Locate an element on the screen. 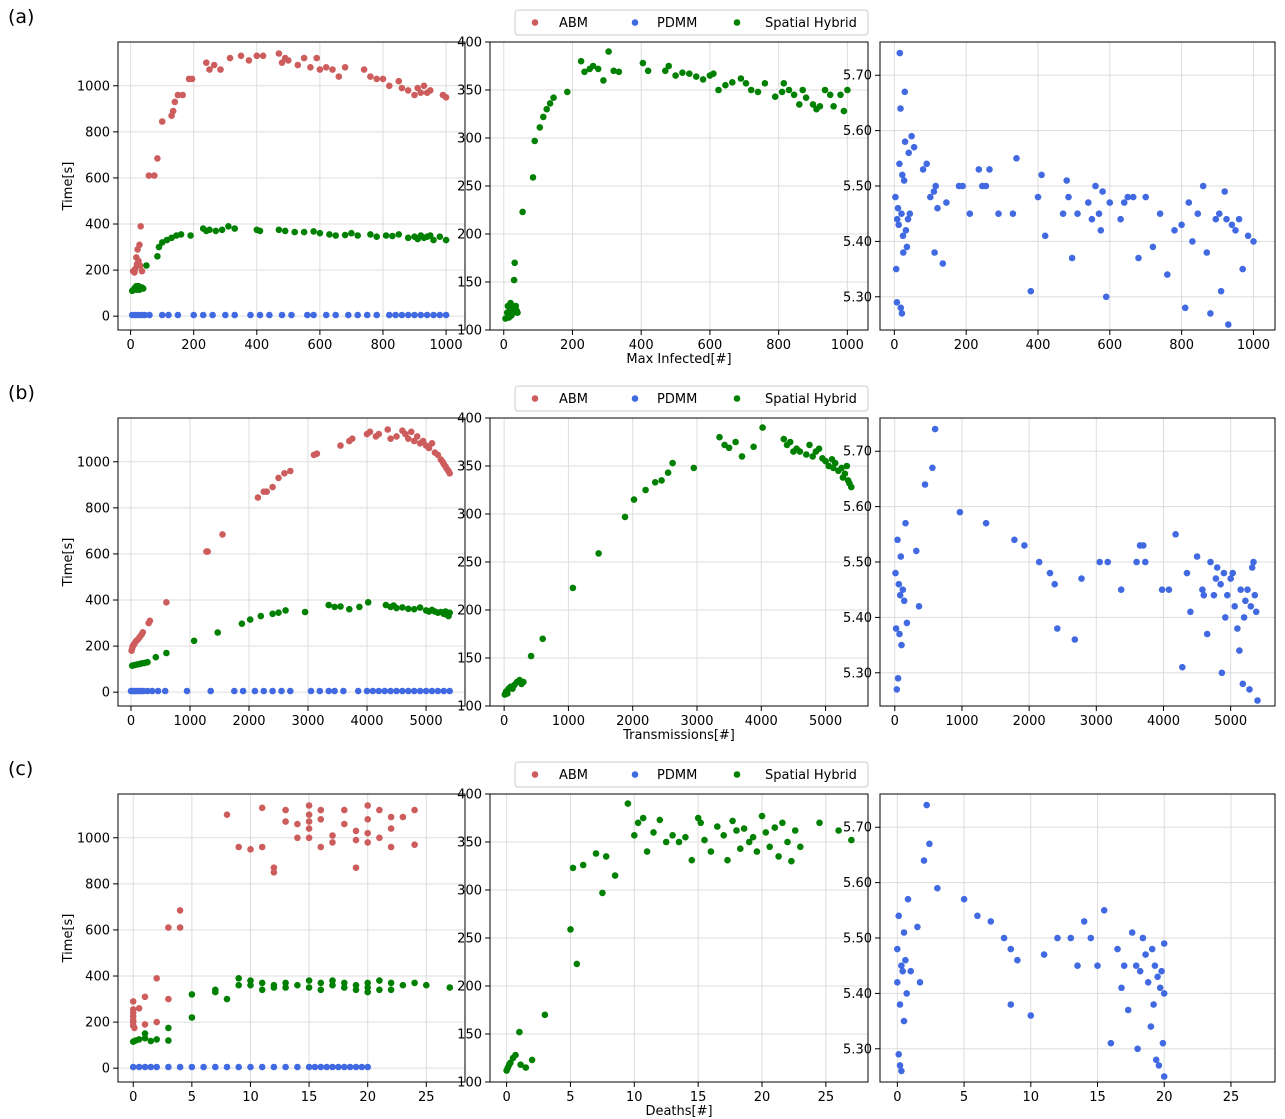 Image resolution: width=1285 pixels, height=1119 pixels. panel-r2c0: 0 5 10 15 20 25 0 200 400 600 800 1000 Time[s] is located at coordinates (263, 949).